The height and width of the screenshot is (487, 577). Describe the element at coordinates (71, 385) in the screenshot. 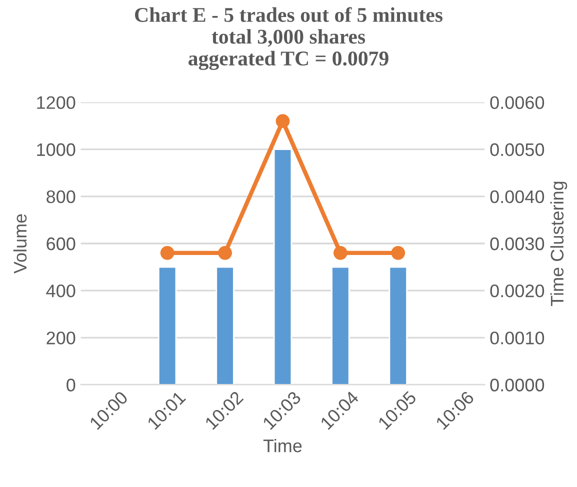

I see `y-tick-label: 0` at that location.